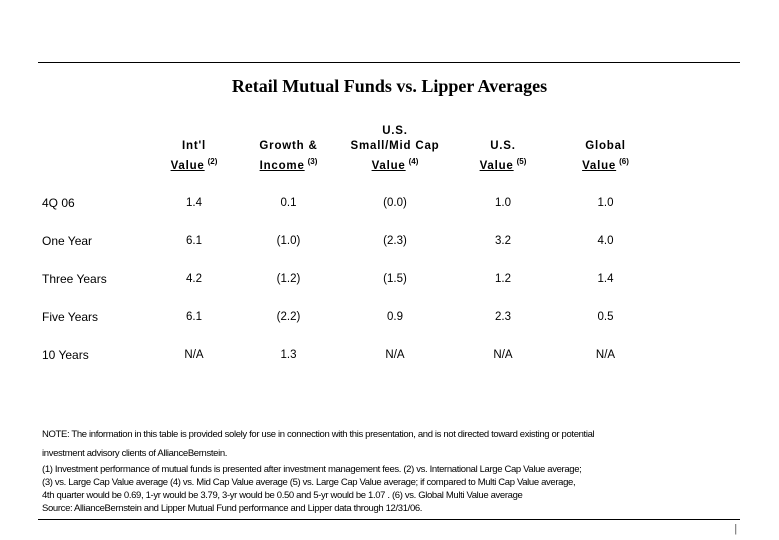  What do you see at coordinates (503, 317) in the screenshot?
I see `table-cell: 2.3` at bounding box center [503, 317].